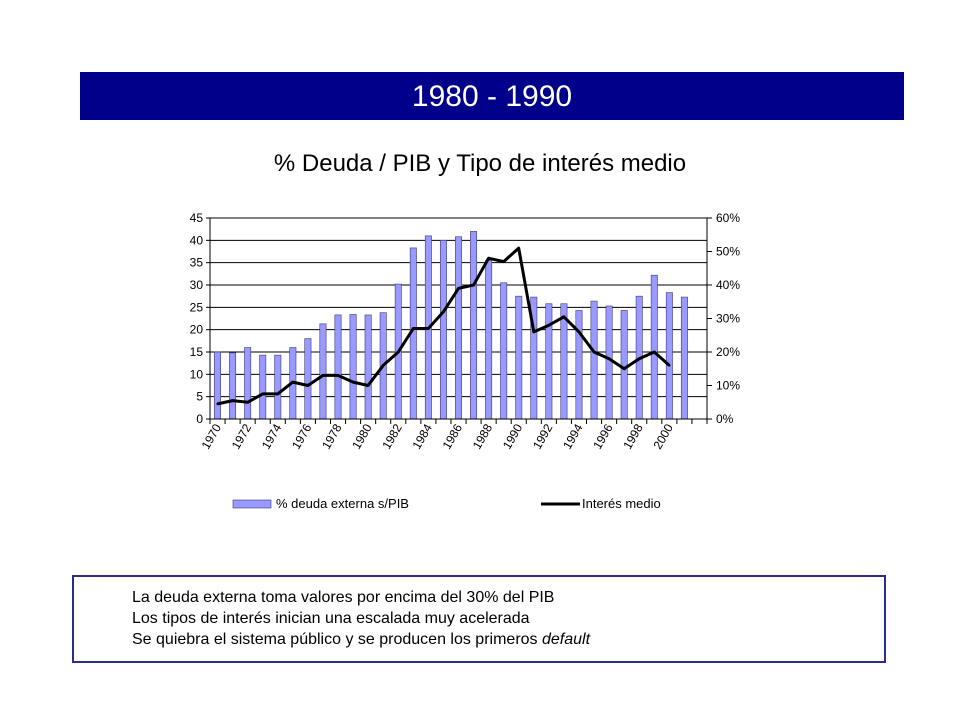  I want to click on y-left-tick-label: 15, so click(197, 352).